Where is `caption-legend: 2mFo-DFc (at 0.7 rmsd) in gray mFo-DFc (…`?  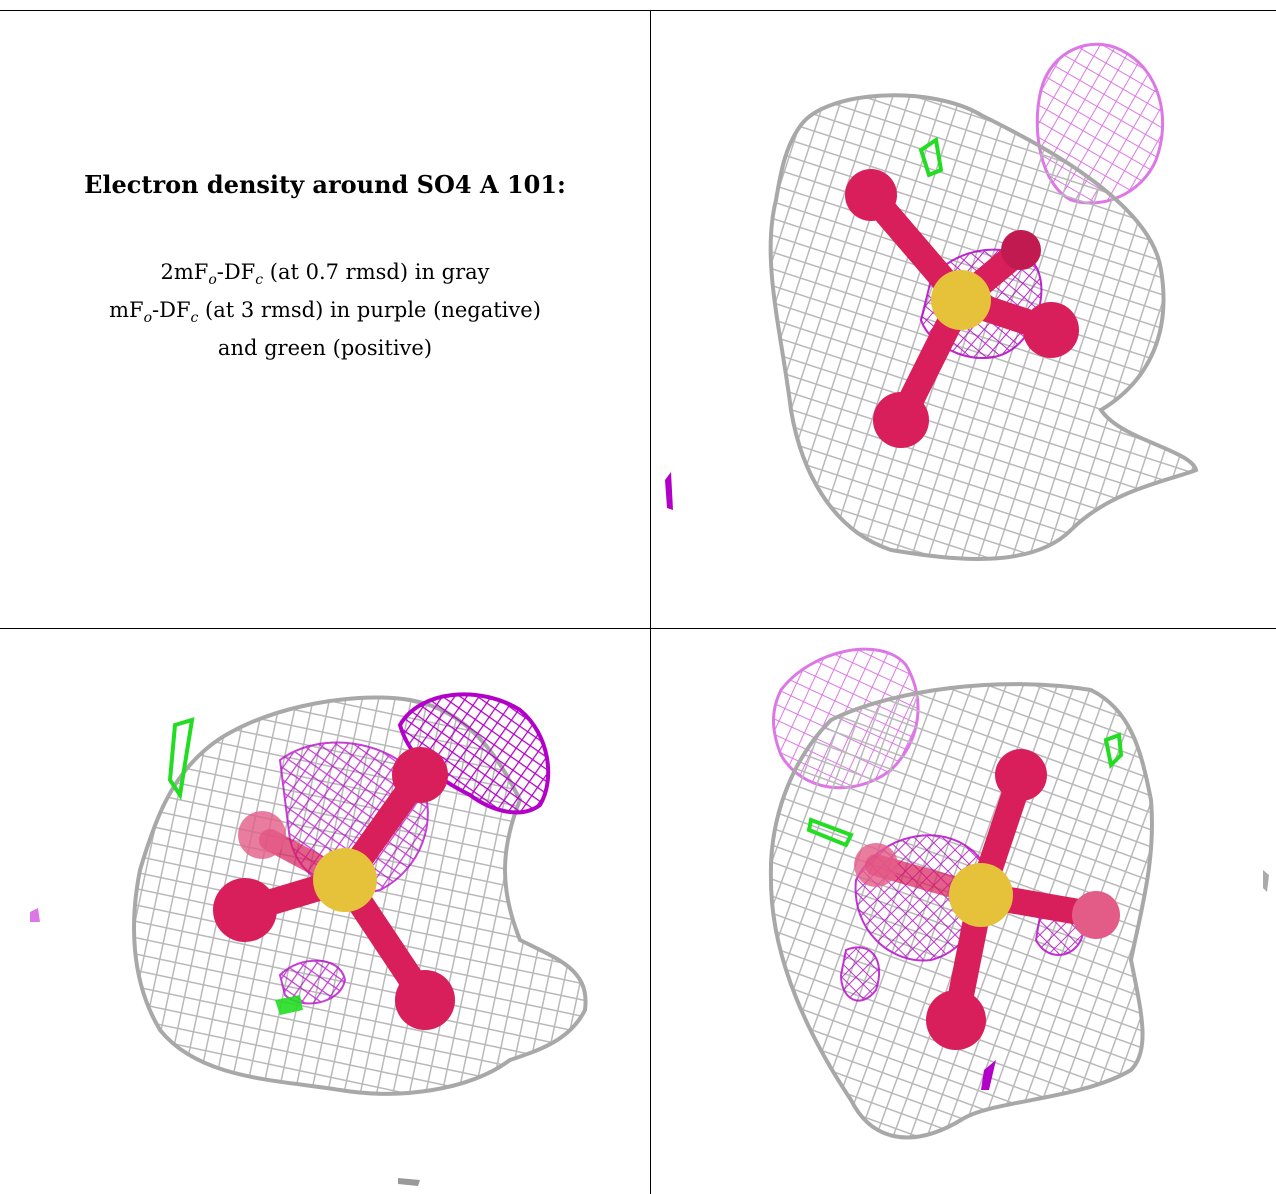 caption-legend: 2mFo-DFc (at 0.7 rmsd) in gray mFo-DFc (… is located at coordinates (325, 310).